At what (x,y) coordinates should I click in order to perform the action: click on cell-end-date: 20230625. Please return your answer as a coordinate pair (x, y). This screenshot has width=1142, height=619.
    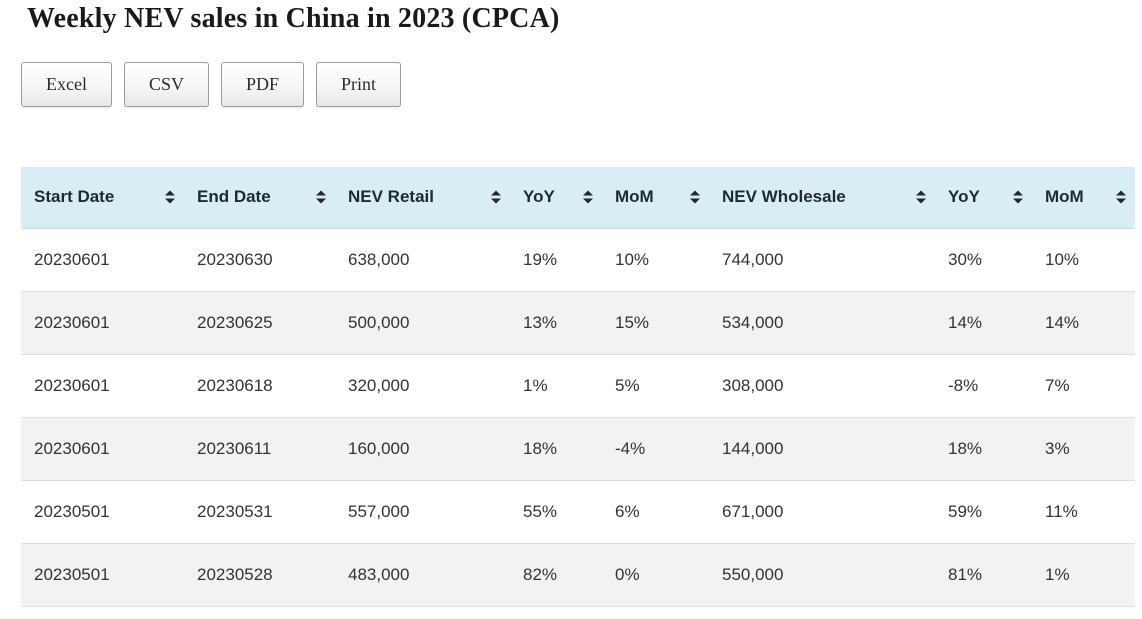
    Looking at the image, I should click on (259, 322).